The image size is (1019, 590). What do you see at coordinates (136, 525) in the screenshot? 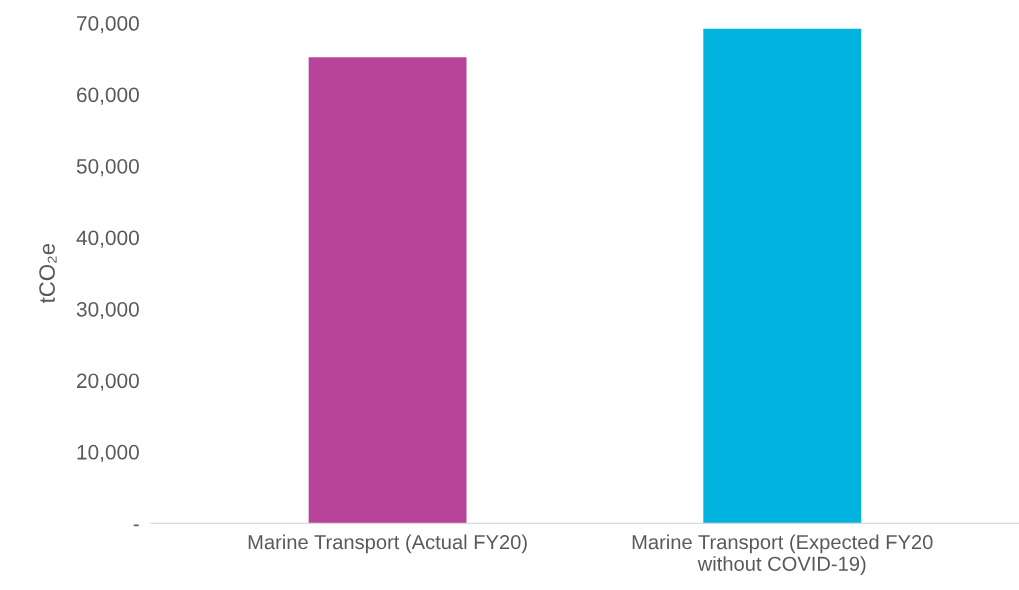
I see `y-tick-label: -` at bounding box center [136, 525].